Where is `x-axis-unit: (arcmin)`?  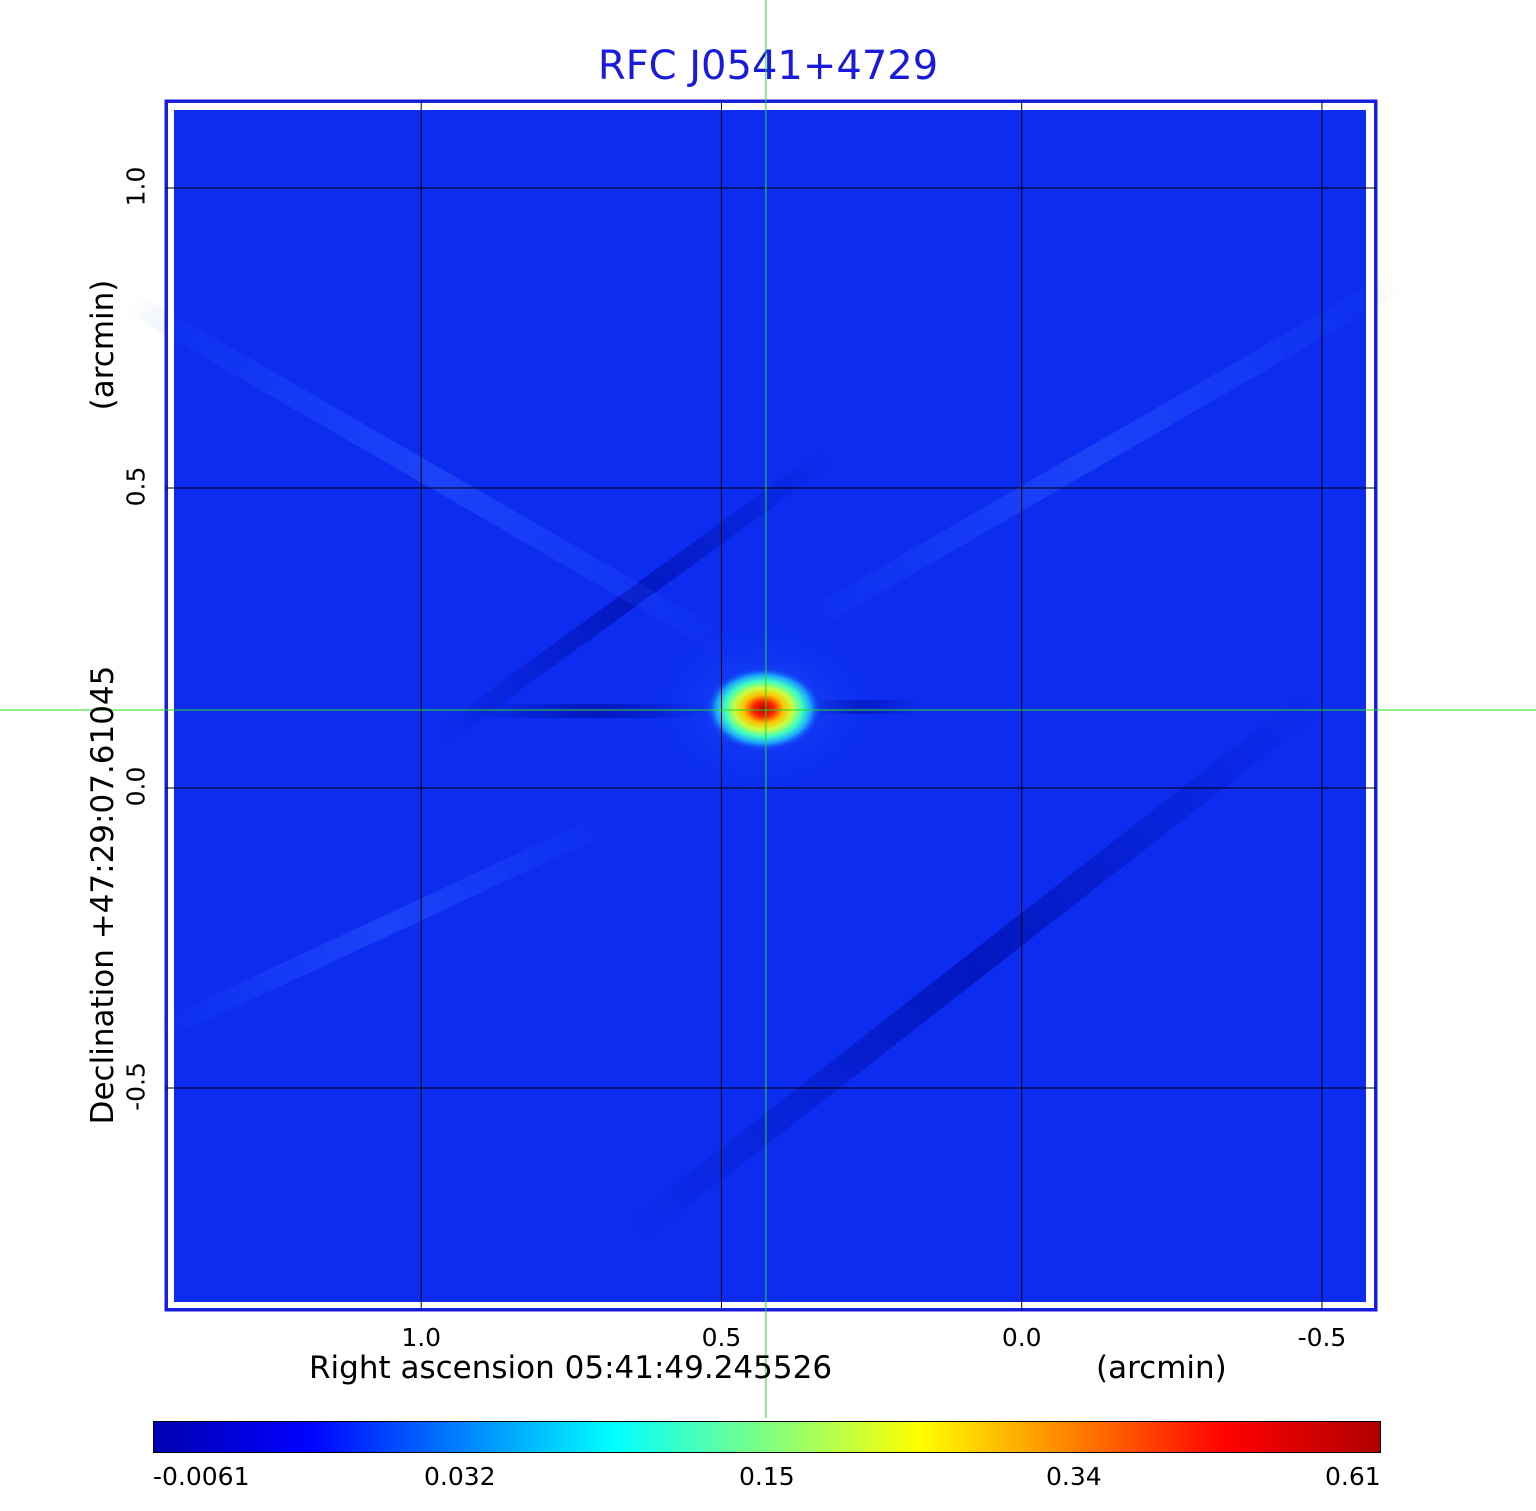 x-axis-unit: (arcmin) is located at coordinates (1161, 1368).